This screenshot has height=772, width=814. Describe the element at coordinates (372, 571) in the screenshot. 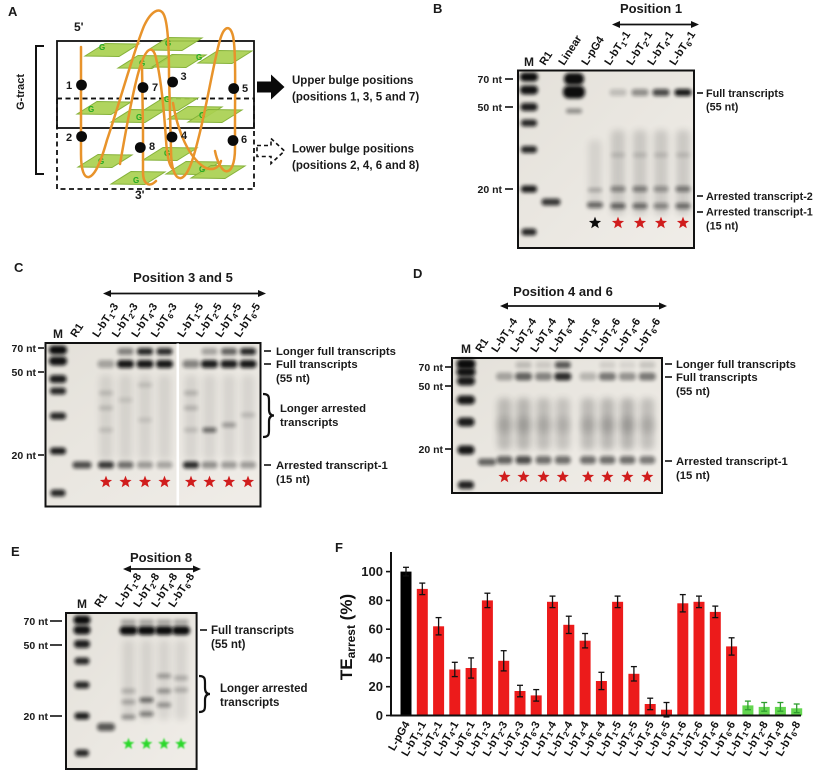

I see `svg-text: 100` at that location.